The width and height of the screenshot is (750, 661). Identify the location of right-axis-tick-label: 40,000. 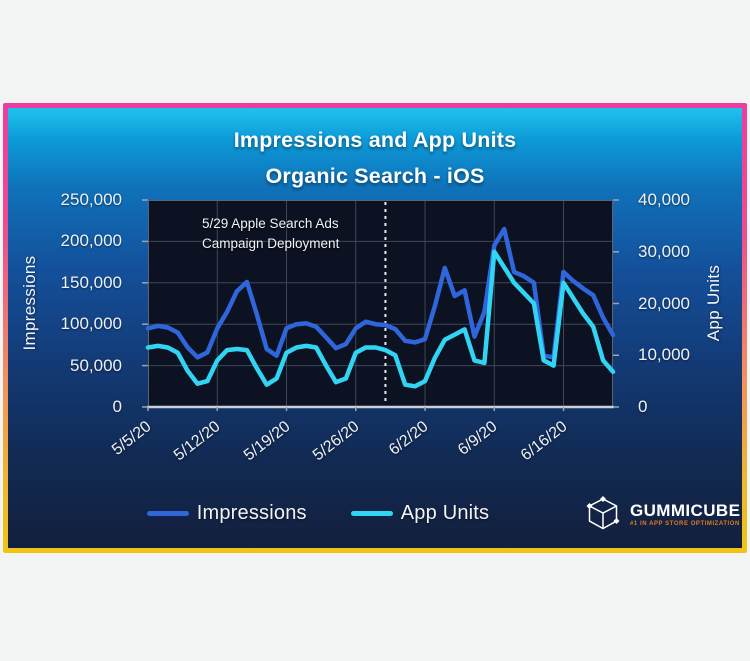
(664, 199).